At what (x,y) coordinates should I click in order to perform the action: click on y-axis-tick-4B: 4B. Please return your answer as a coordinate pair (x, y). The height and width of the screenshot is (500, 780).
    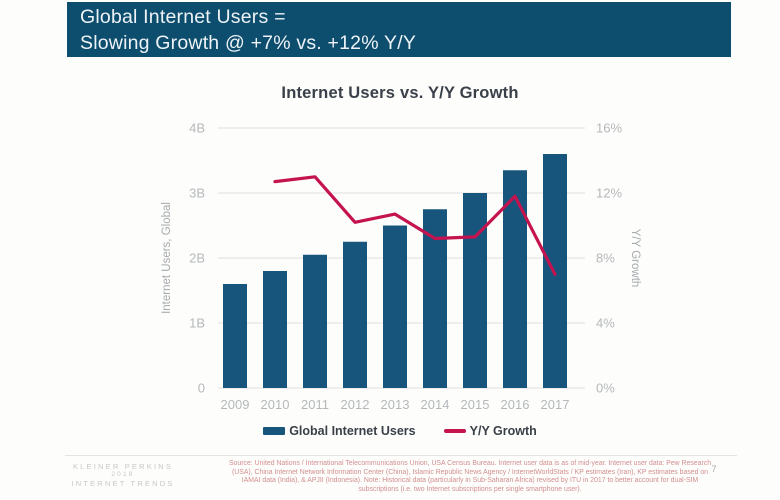
    Looking at the image, I should click on (197, 128).